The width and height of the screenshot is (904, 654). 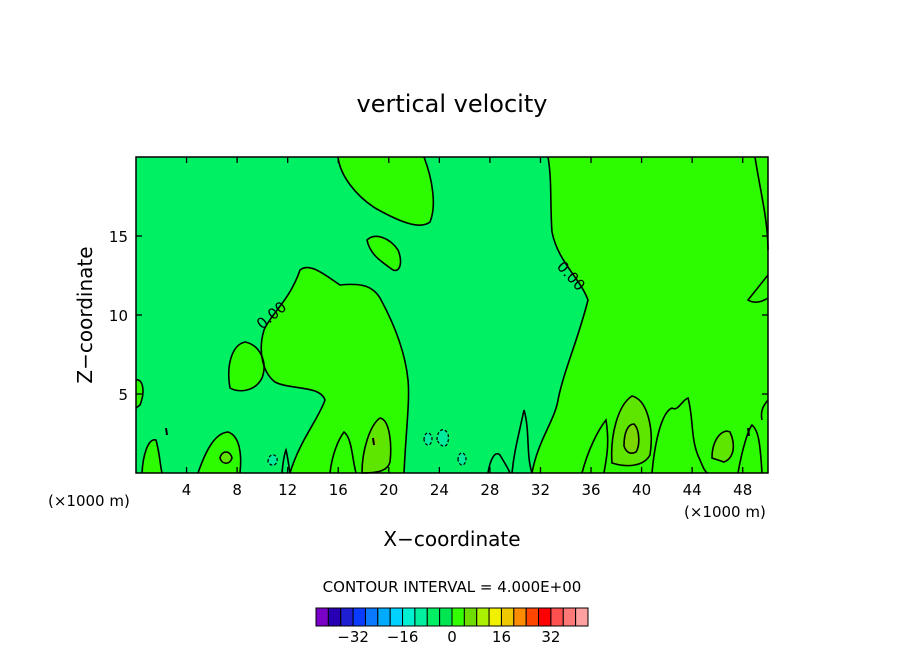 What do you see at coordinates (742, 490) in the screenshot?
I see `x-tick-label: 48` at bounding box center [742, 490].